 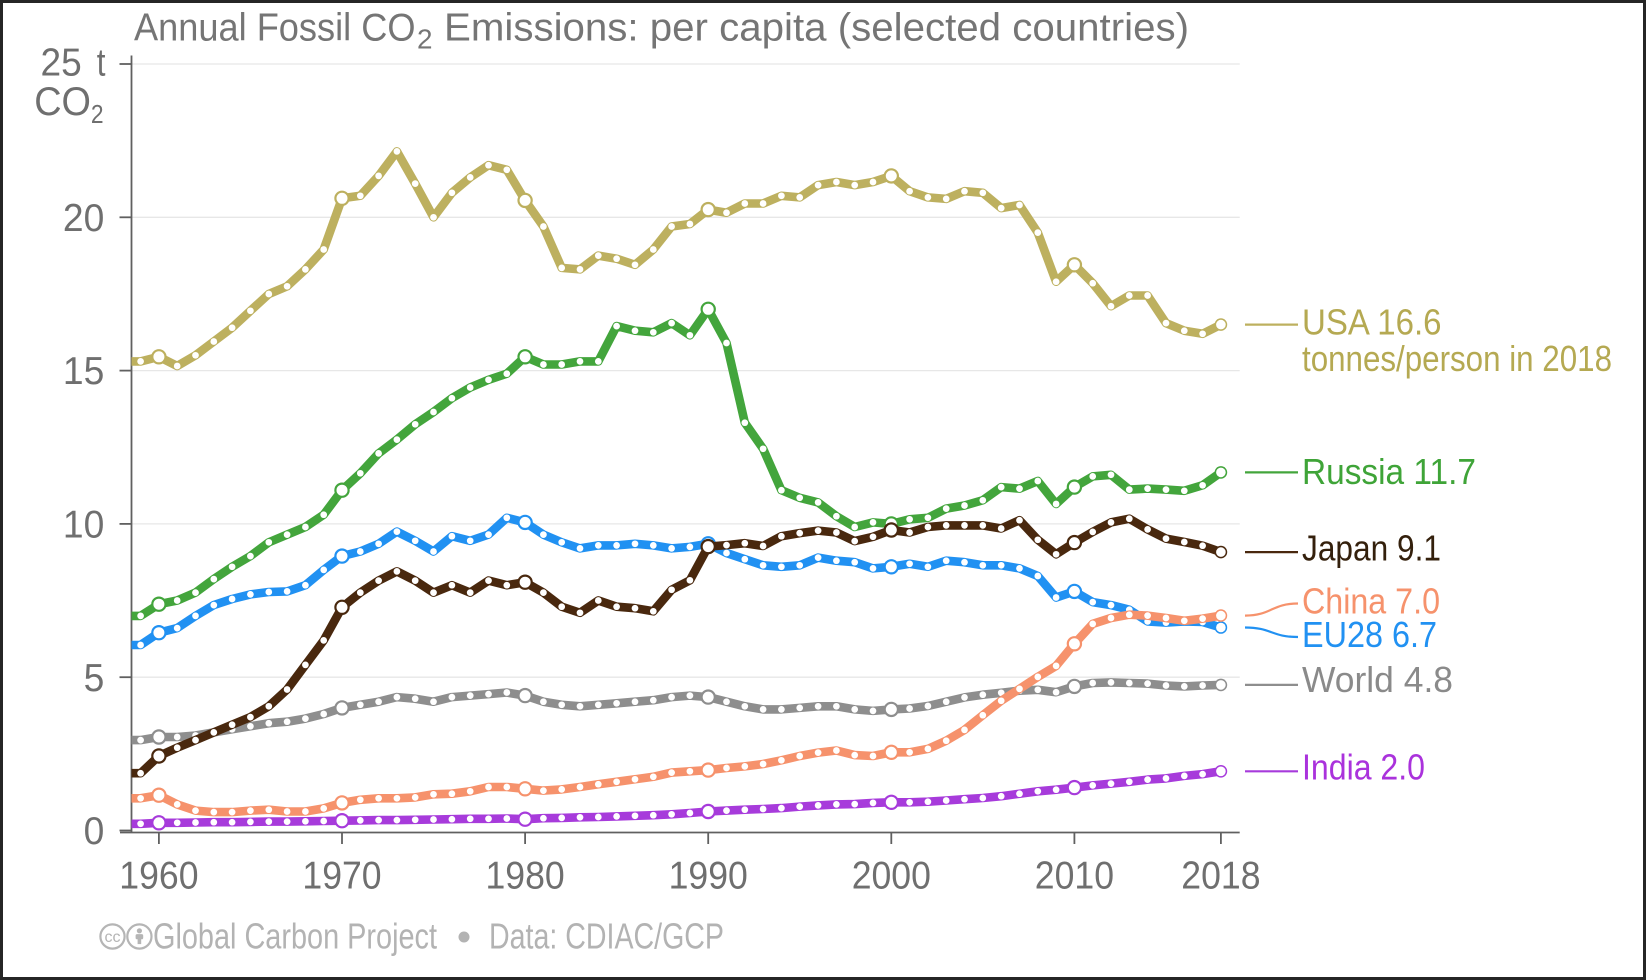 What do you see at coordinates (295, 936) in the screenshot?
I see `svg-text: Global Carbon Project` at bounding box center [295, 936].